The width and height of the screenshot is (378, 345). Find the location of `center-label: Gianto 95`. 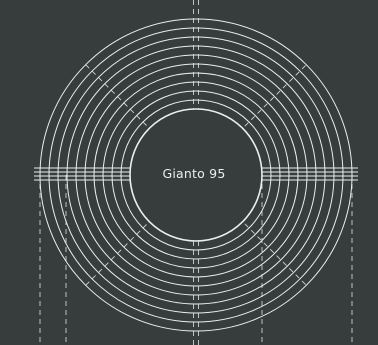

center-label: Gianto 95 is located at coordinates (194, 173).